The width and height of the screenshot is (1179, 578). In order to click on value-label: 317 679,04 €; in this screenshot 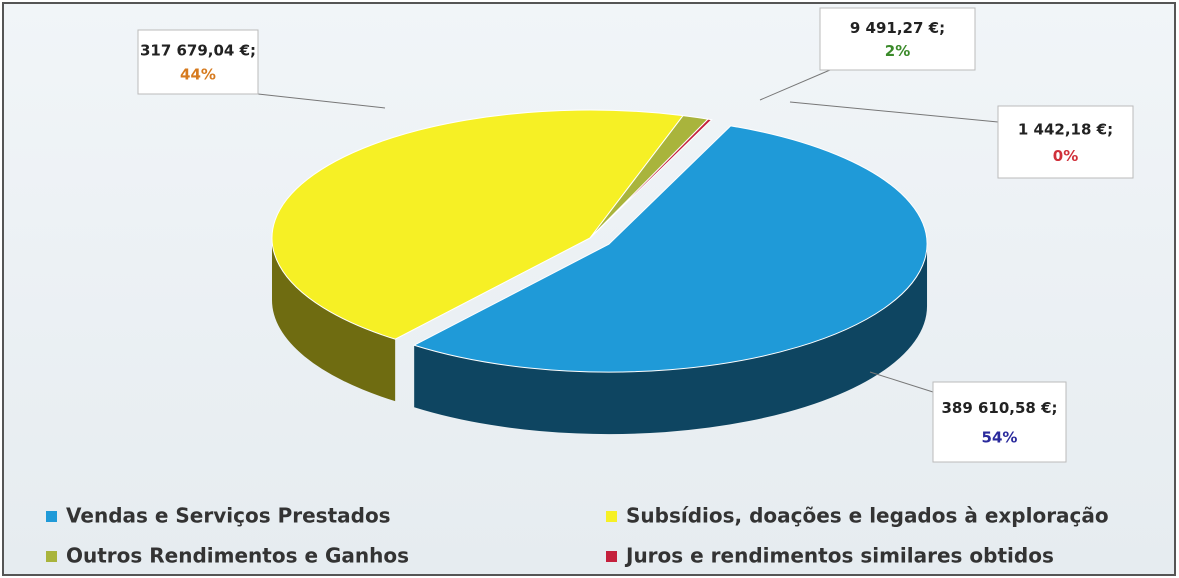, I will do `click(198, 51)`.